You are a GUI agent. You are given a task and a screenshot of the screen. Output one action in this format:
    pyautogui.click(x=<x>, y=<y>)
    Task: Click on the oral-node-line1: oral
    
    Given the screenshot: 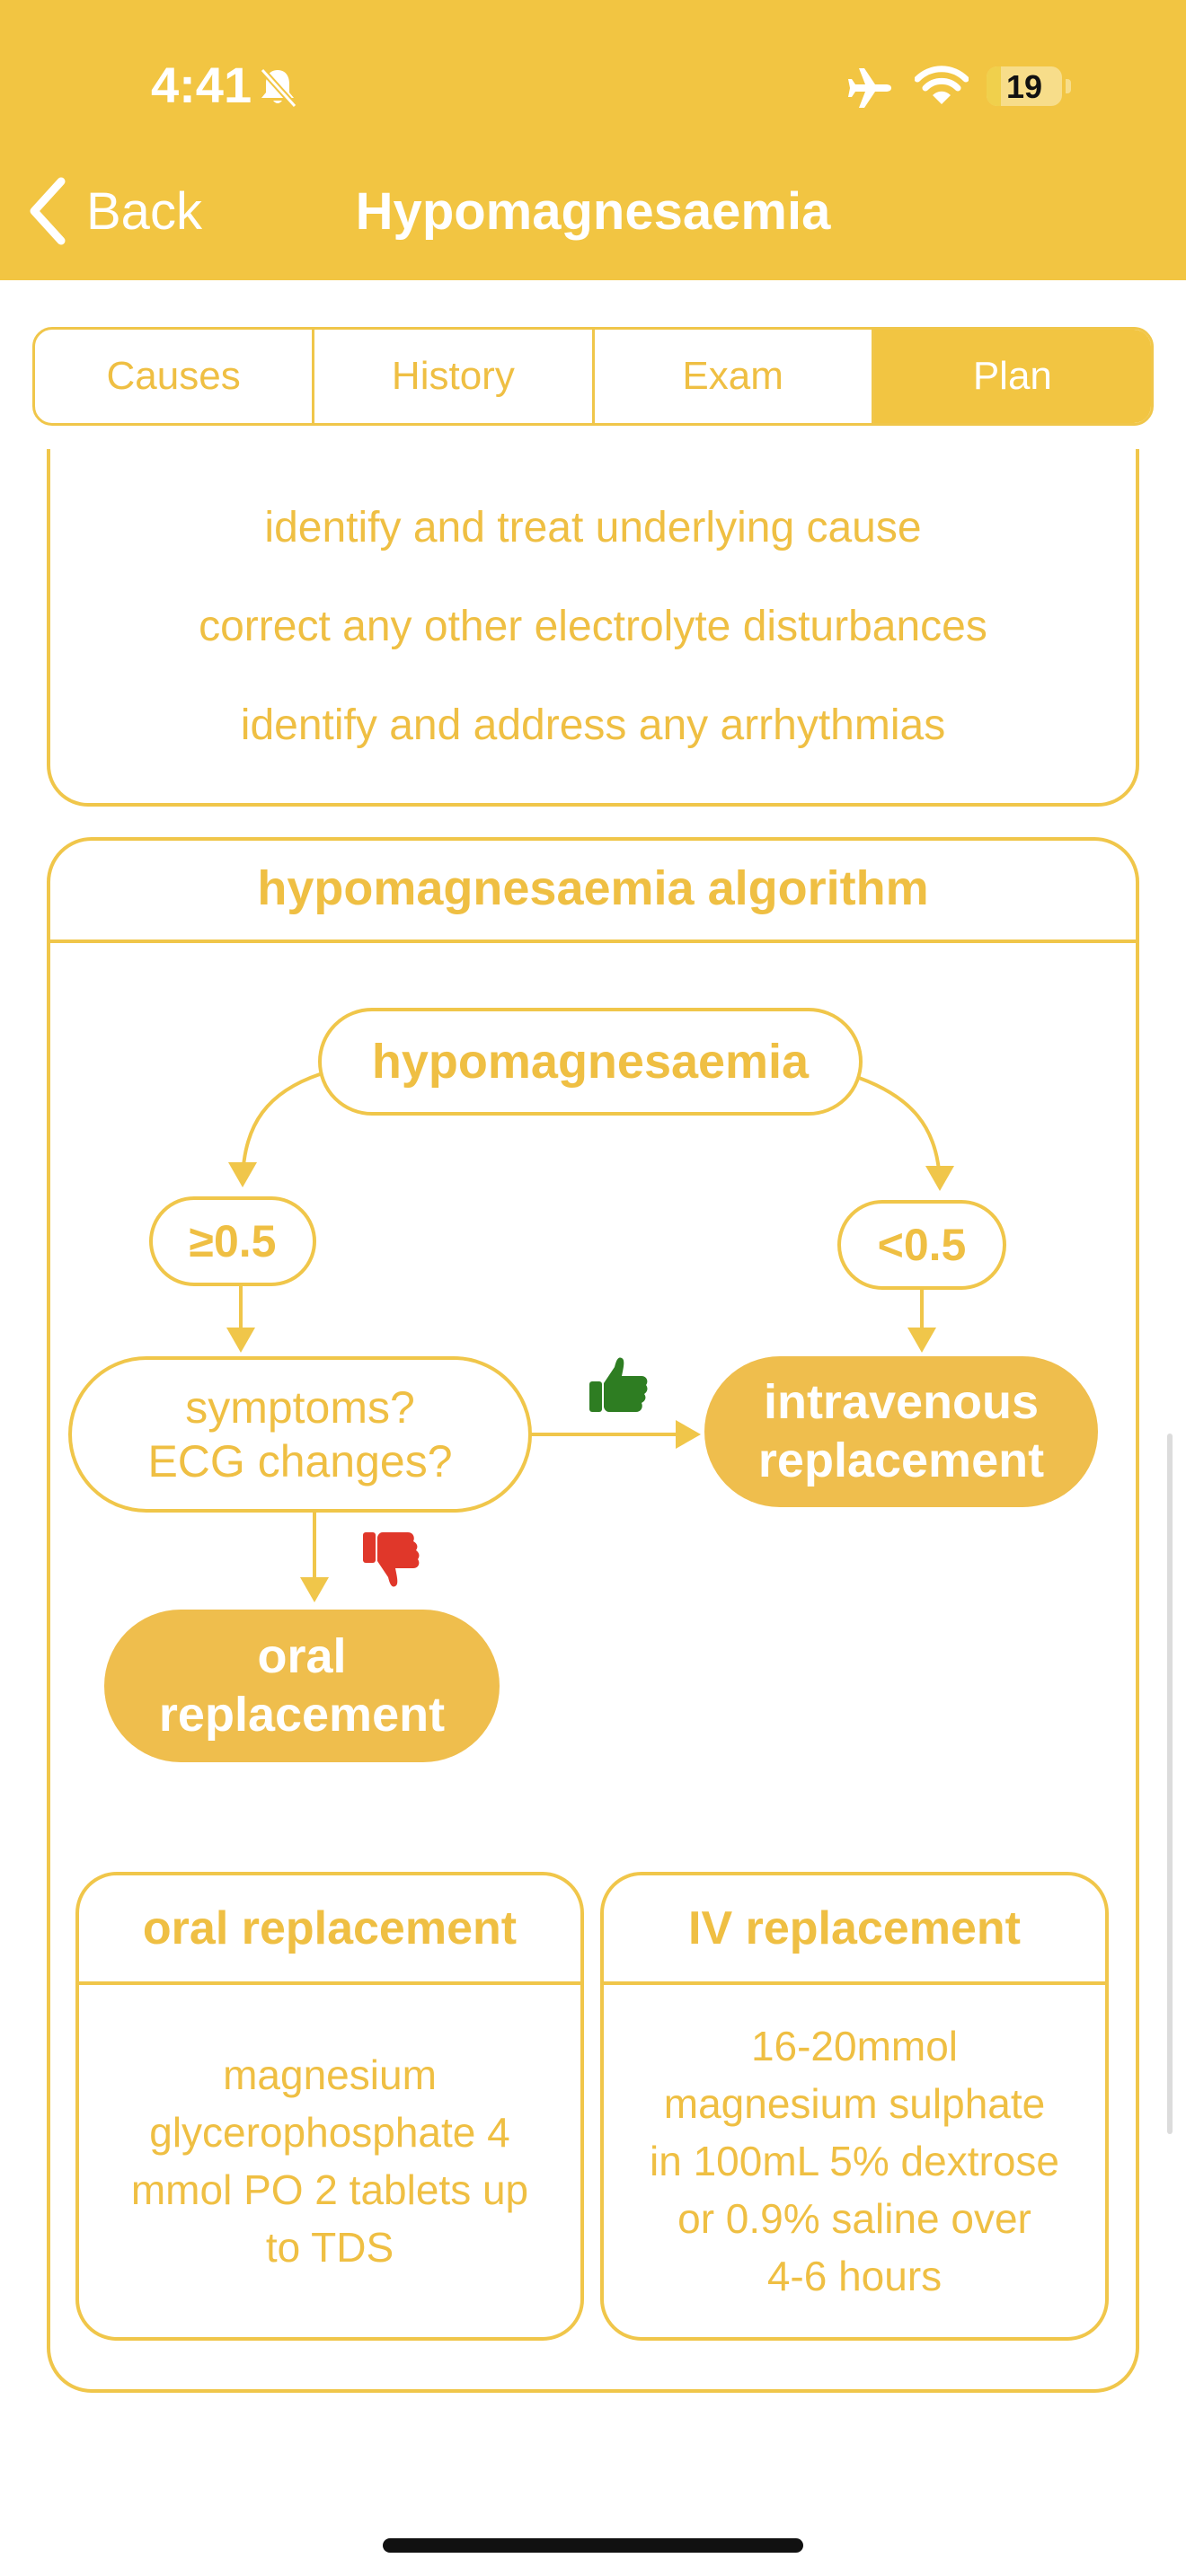 What is the action you would take?
    pyautogui.click(x=302, y=1656)
    